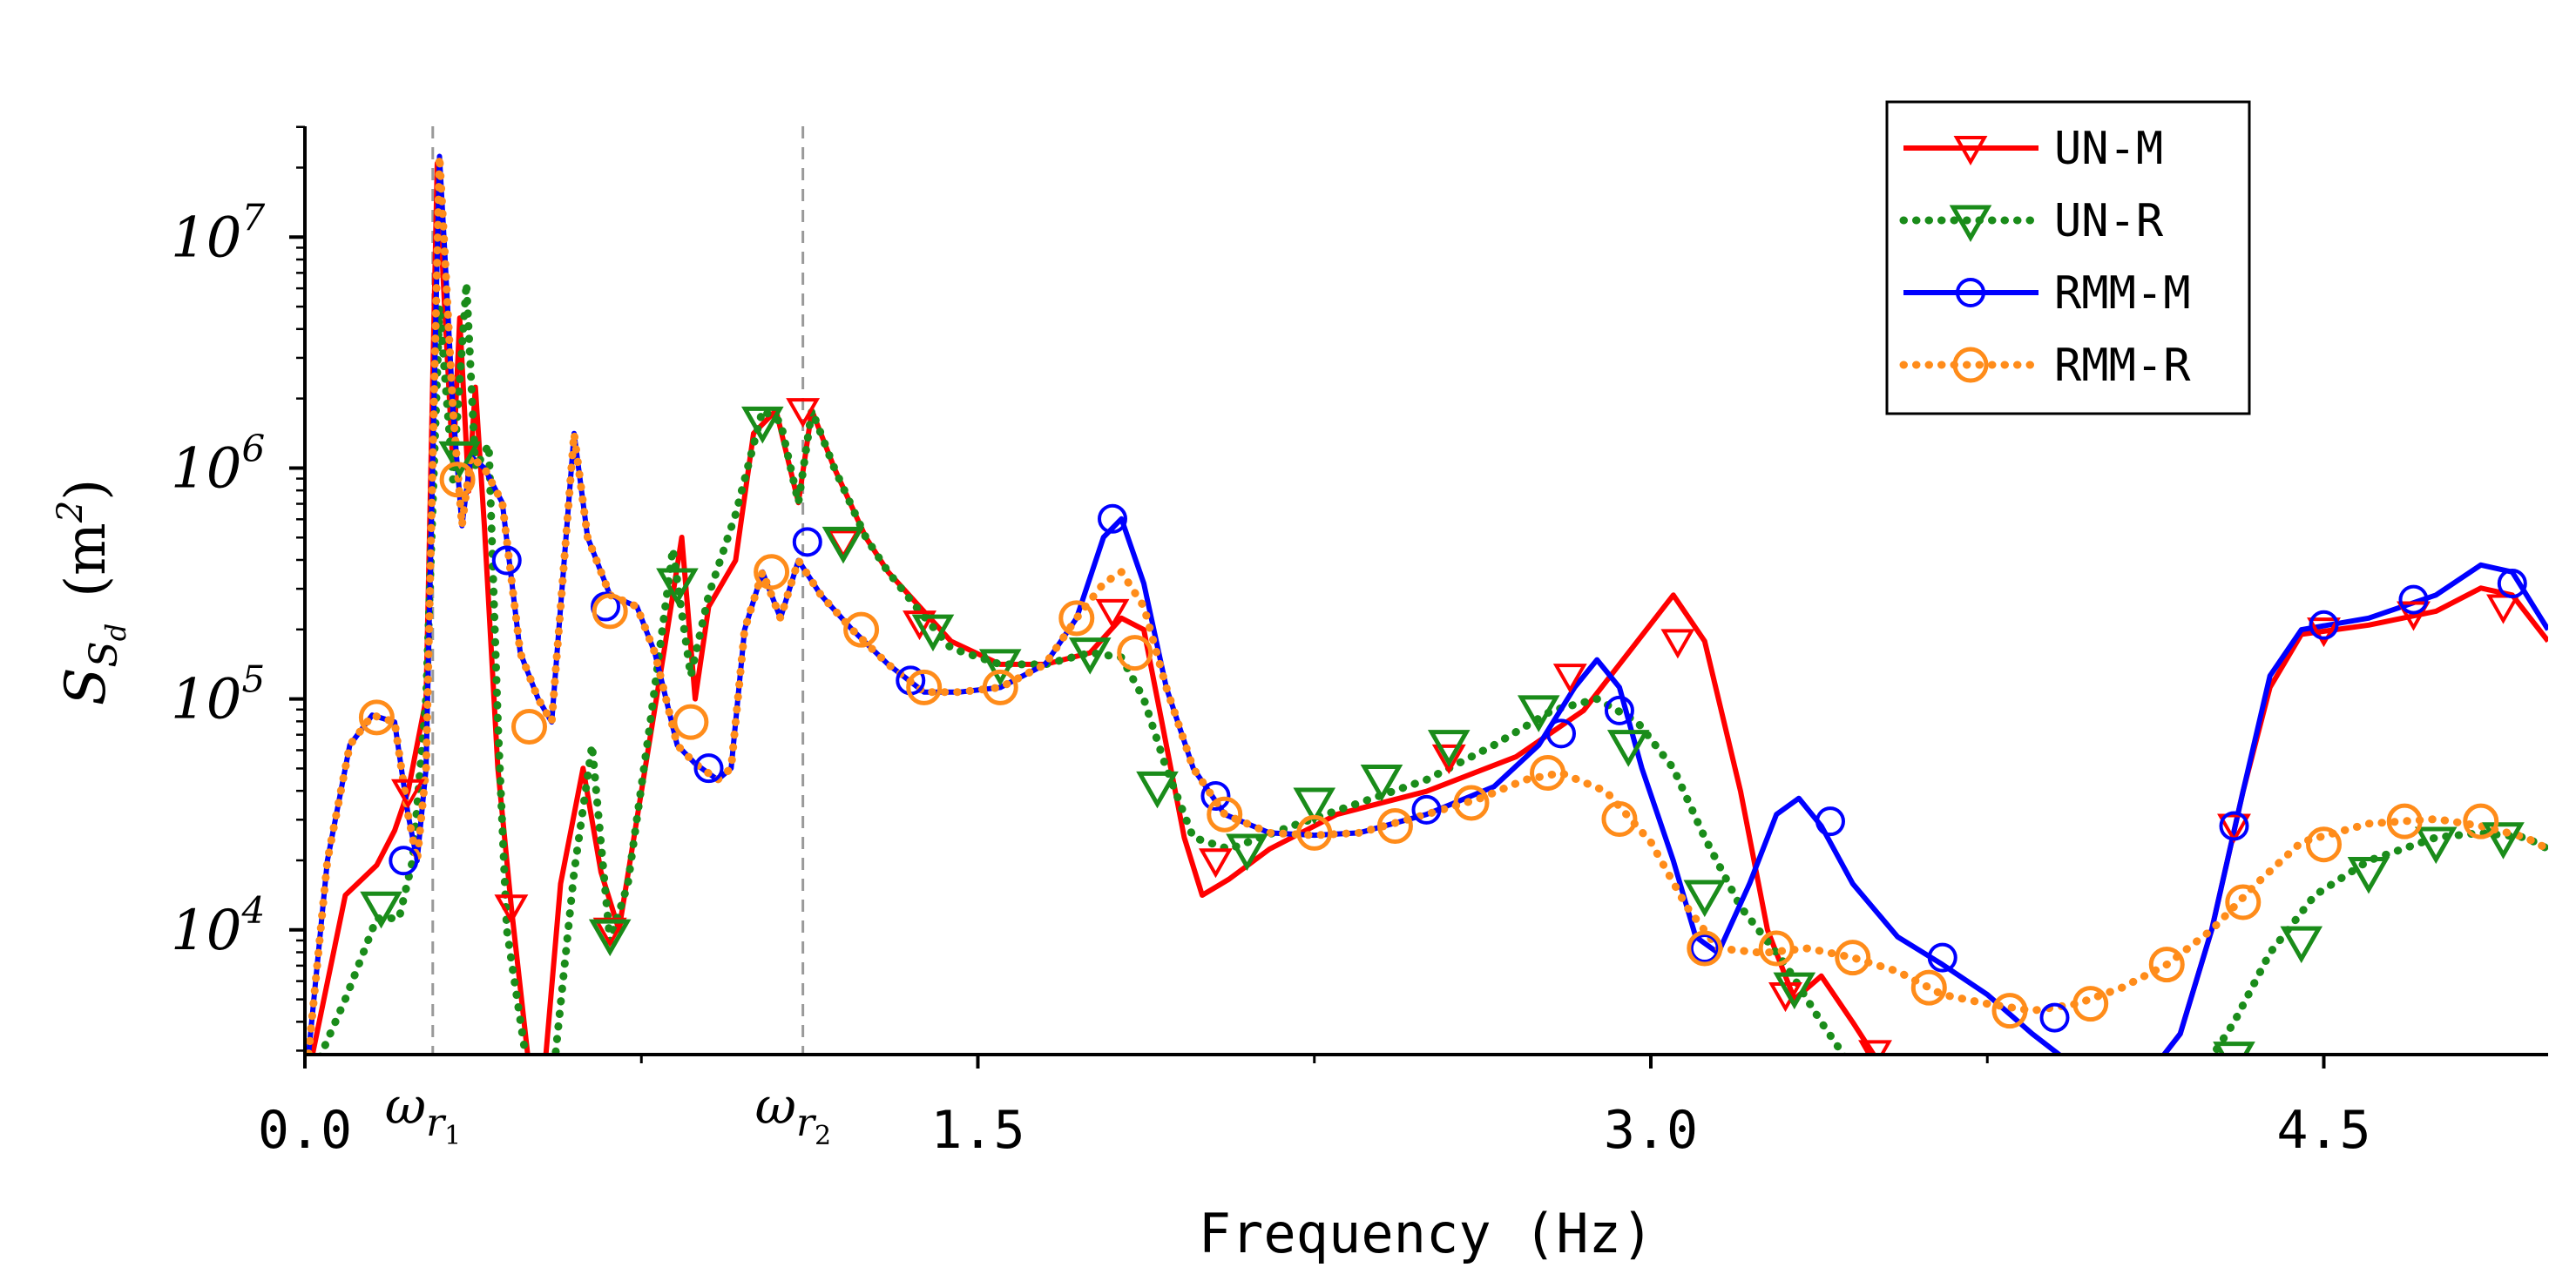 This screenshot has width=2576, height=1281. I want to click on svg-text:SSd(m2): SSd (m2), so click(91, 592).